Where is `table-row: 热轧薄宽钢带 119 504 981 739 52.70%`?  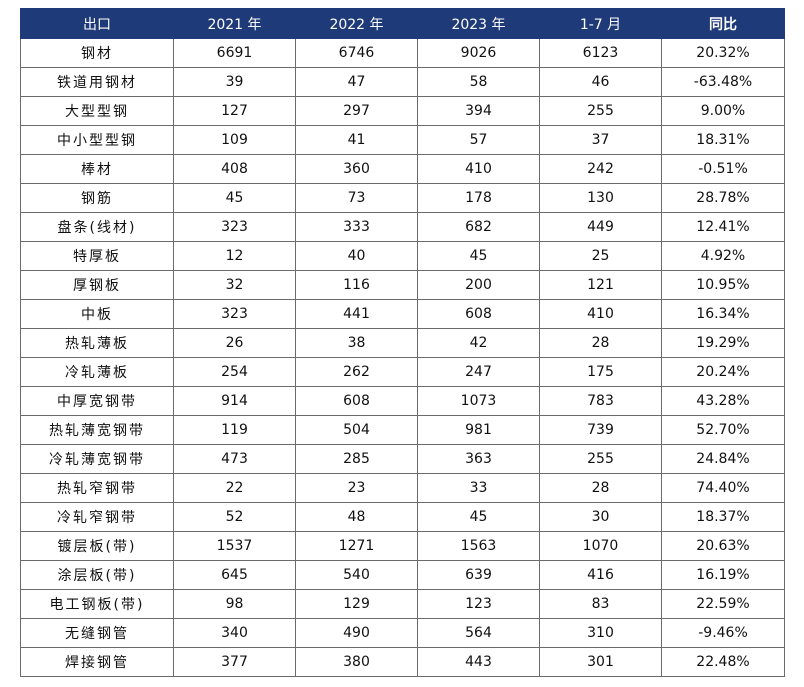 table-row: 热轧薄宽钢带 119 504 981 739 52.70% is located at coordinates (402, 430).